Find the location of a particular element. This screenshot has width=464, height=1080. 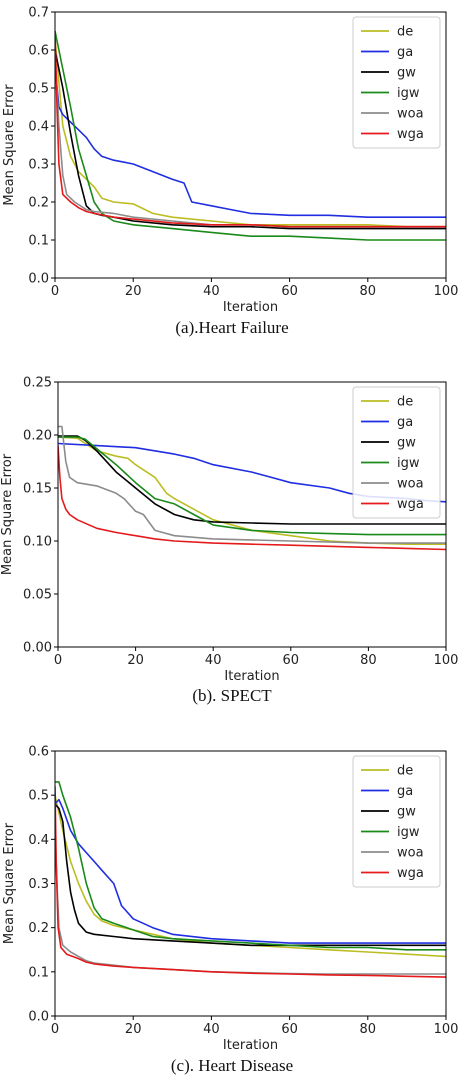

y-tick-label: 0.00 is located at coordinates (37, 648).